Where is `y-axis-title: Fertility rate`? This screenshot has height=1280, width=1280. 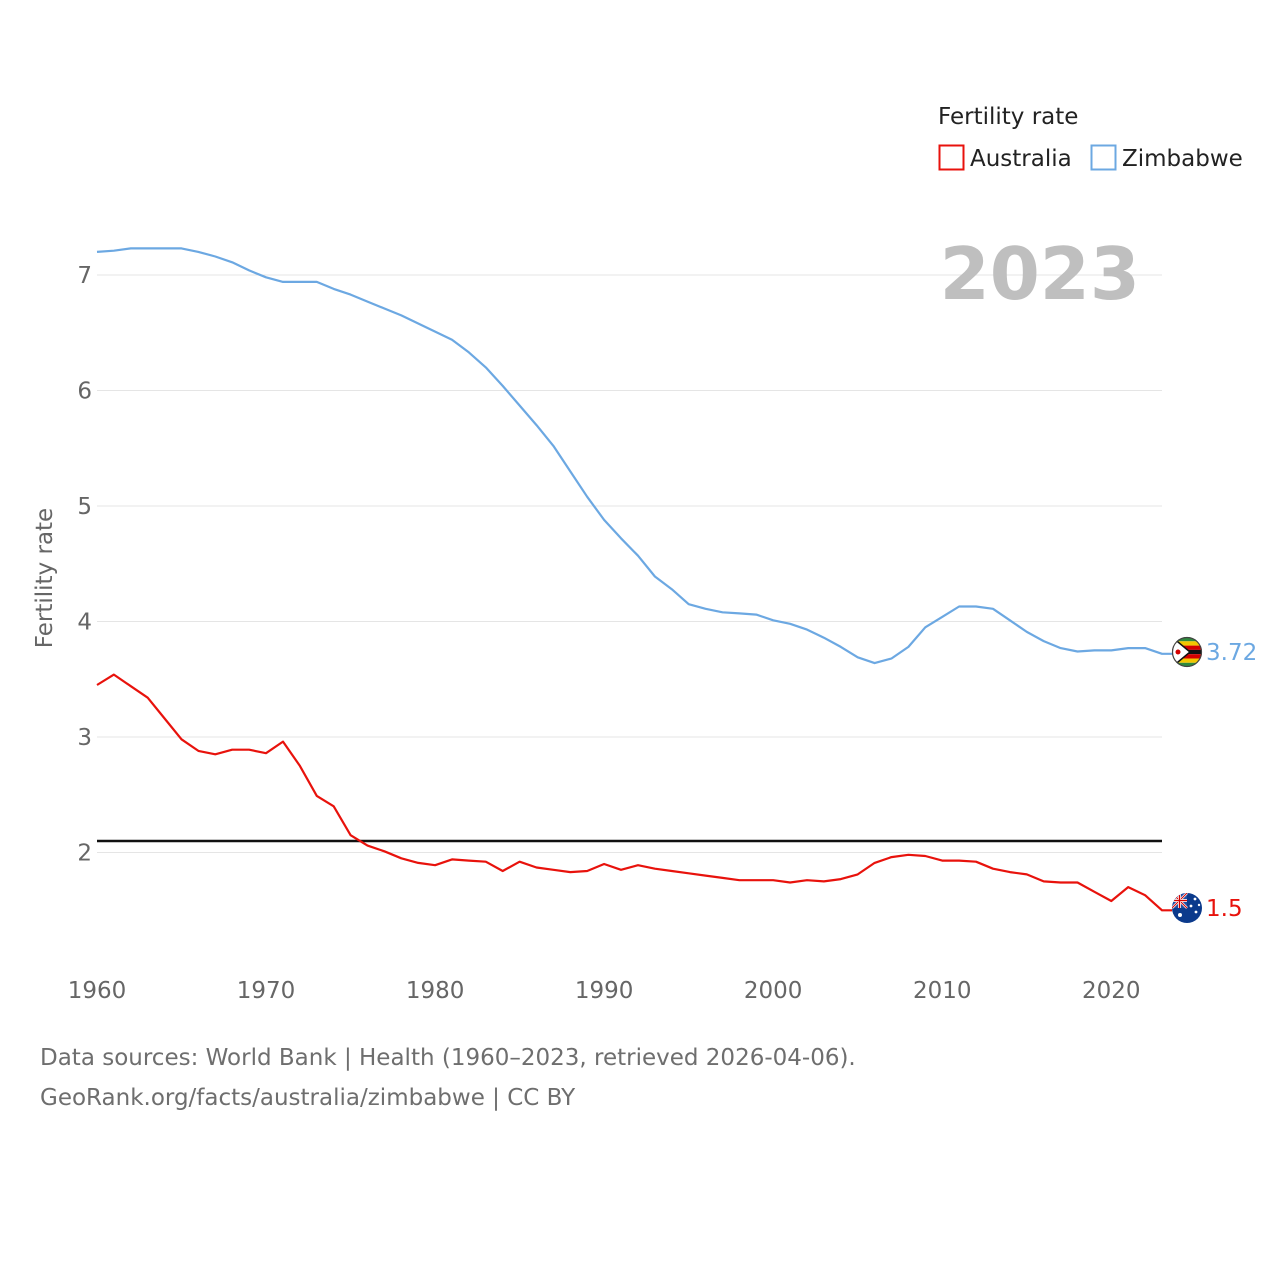
y-axis-title: Fertility rate is located at coordinates (45, 578).